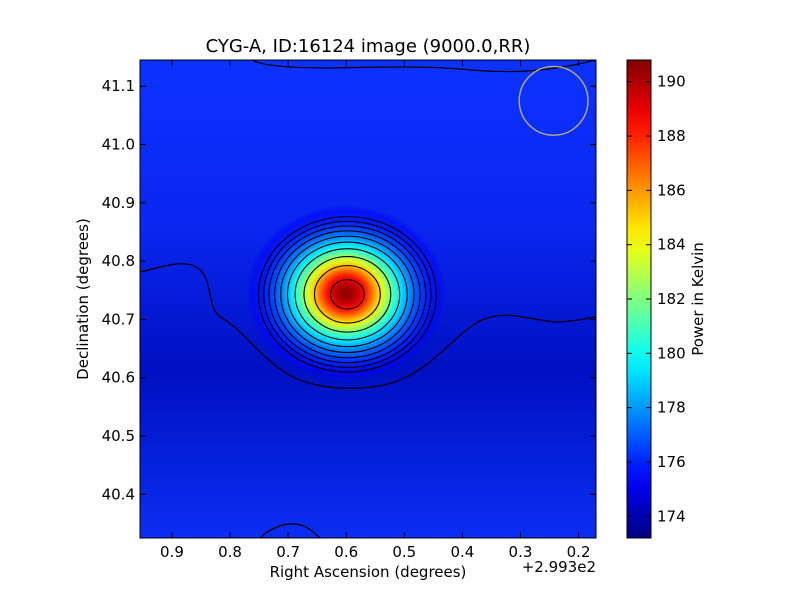  I want to click on colorbar-tick-label: 184, so click(671, 245).